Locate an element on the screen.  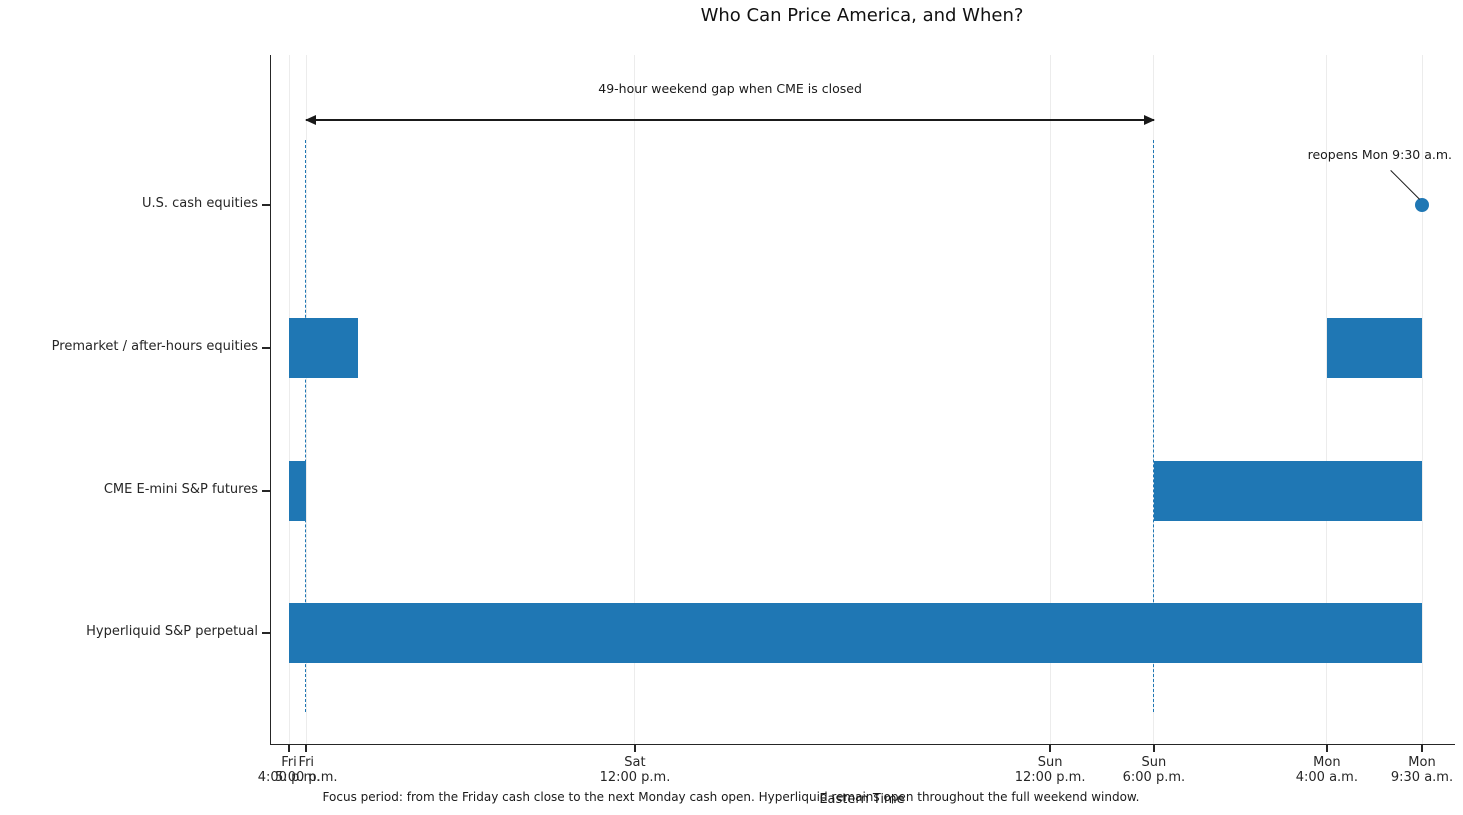
x-tick-time: 5:00 p.m. is located at coordinates (306, 777).